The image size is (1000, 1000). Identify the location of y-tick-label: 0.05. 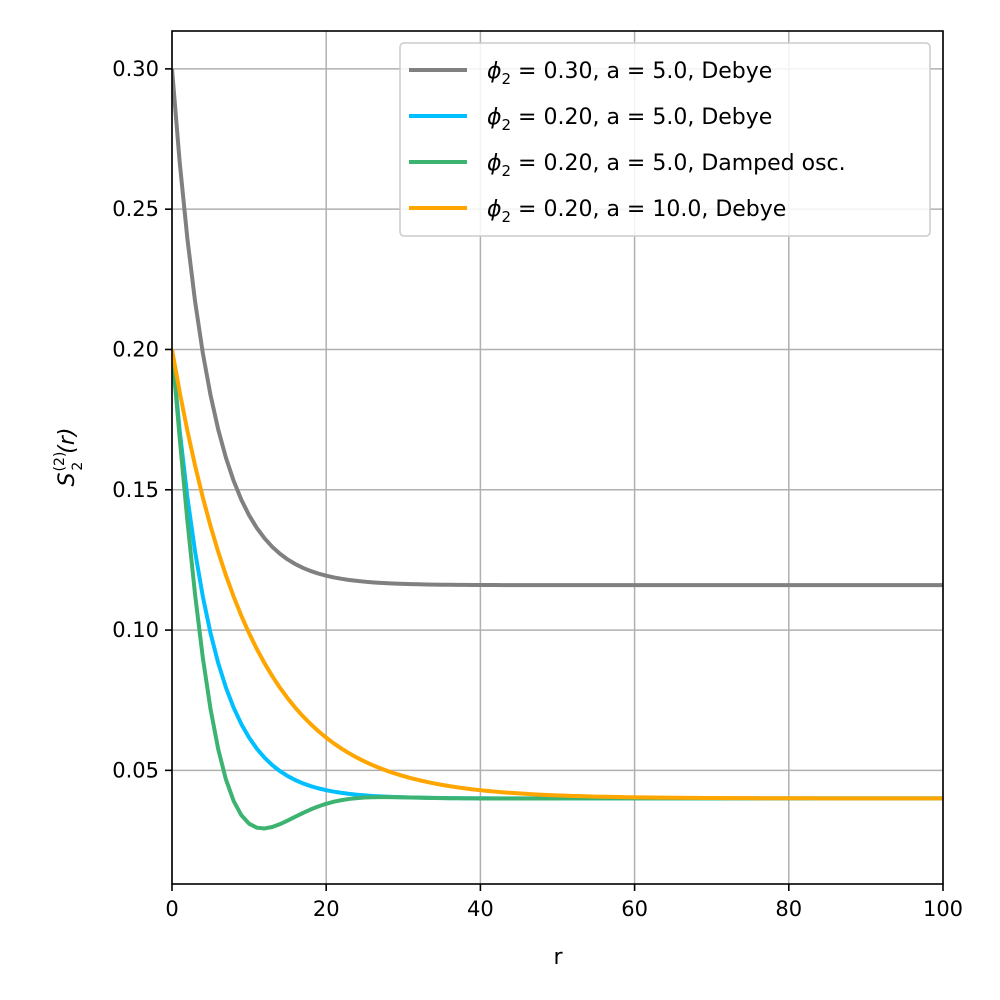
(135, 770).